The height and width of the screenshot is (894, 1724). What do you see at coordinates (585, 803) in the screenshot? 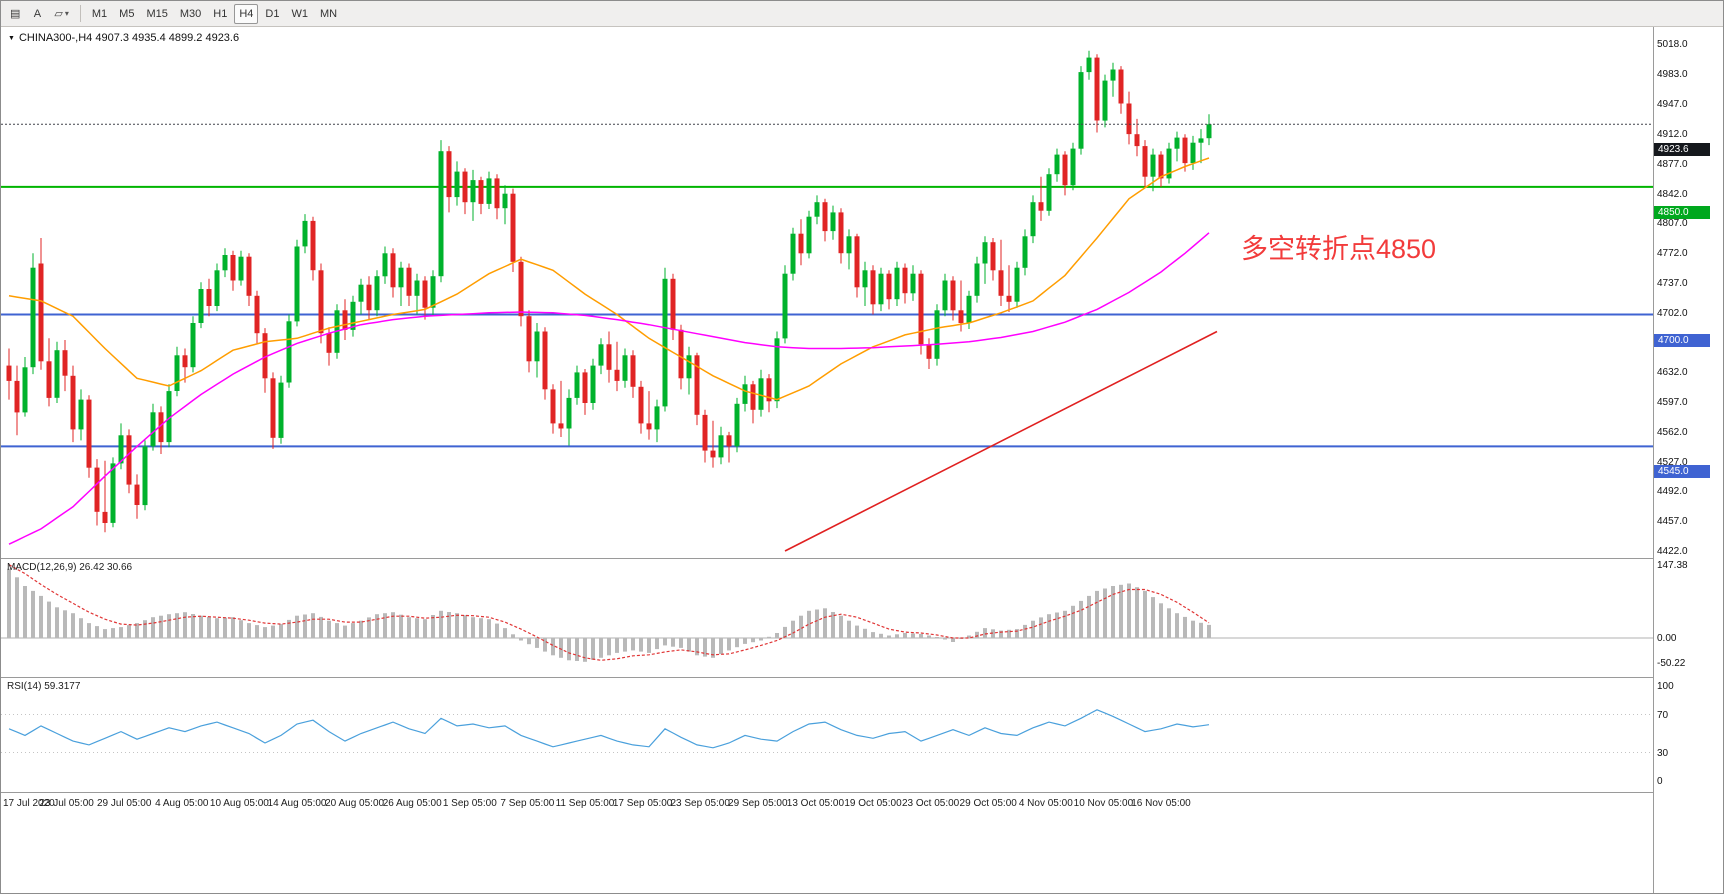
I see `time-axis-label: 11 Sep 05:00` at bounding box center [585, 803].